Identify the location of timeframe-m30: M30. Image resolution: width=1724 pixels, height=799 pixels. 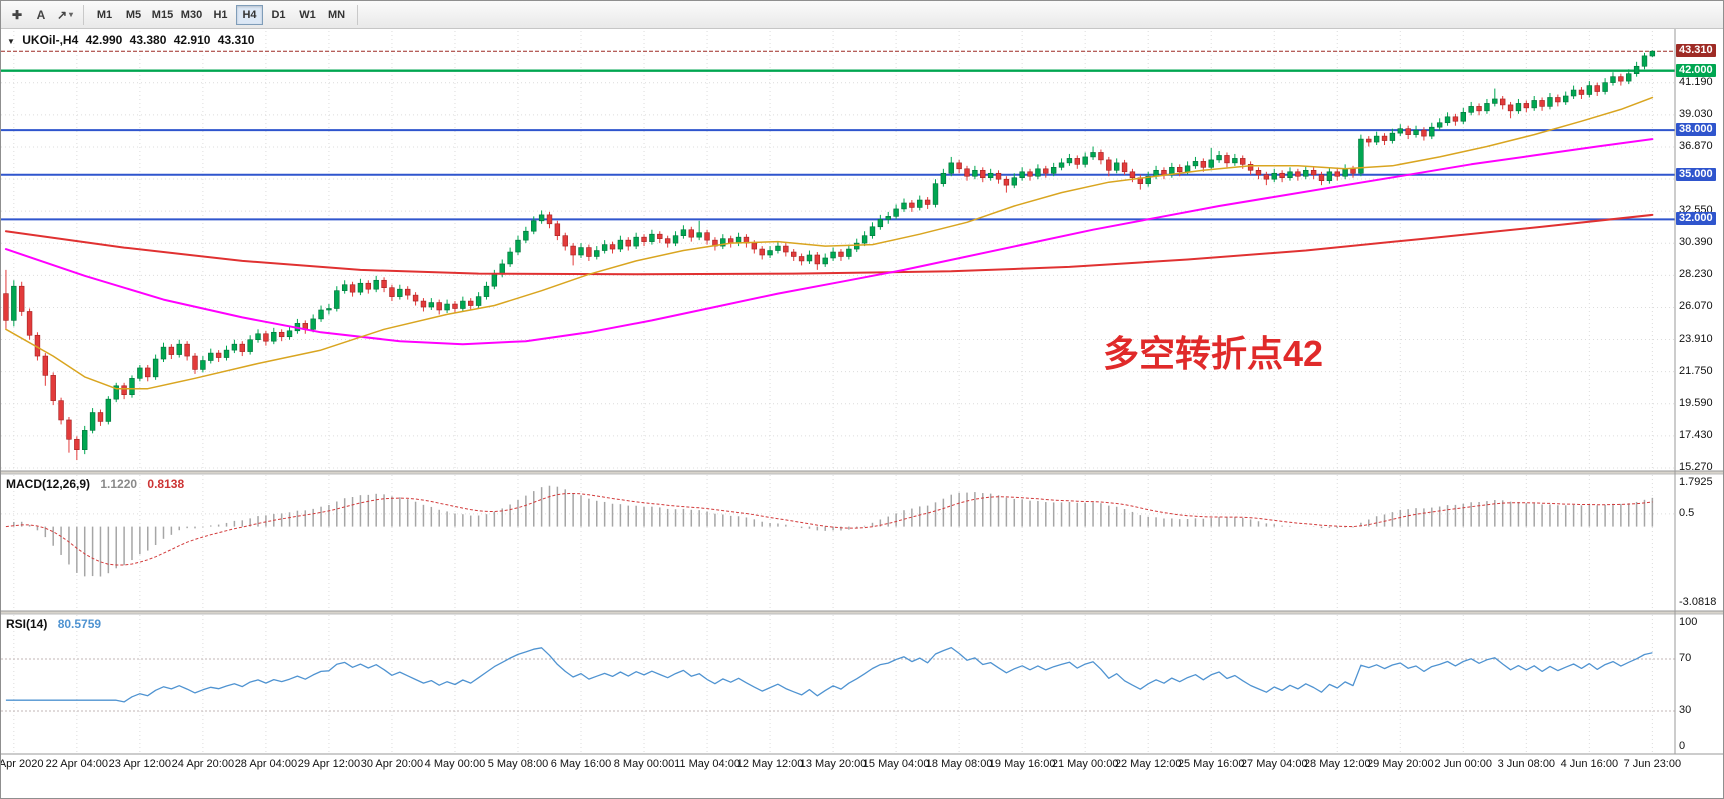
(191, 15).